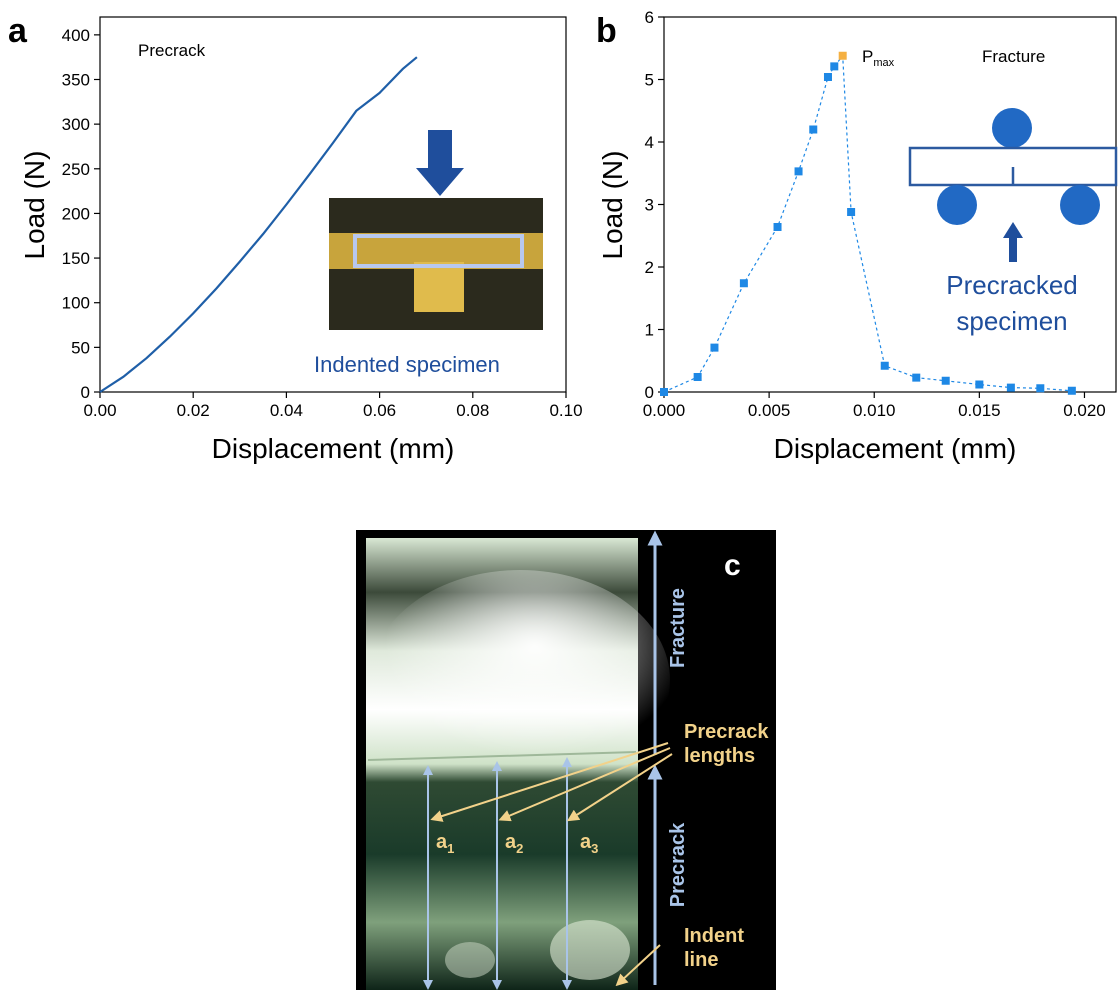 Image resolution: width=1118 pixels, height=990 pixels. What do you see at coordinates (664, 410) in the screenshot?
I see `x-tick-label: 0.000` at bounding box center [664, 410].